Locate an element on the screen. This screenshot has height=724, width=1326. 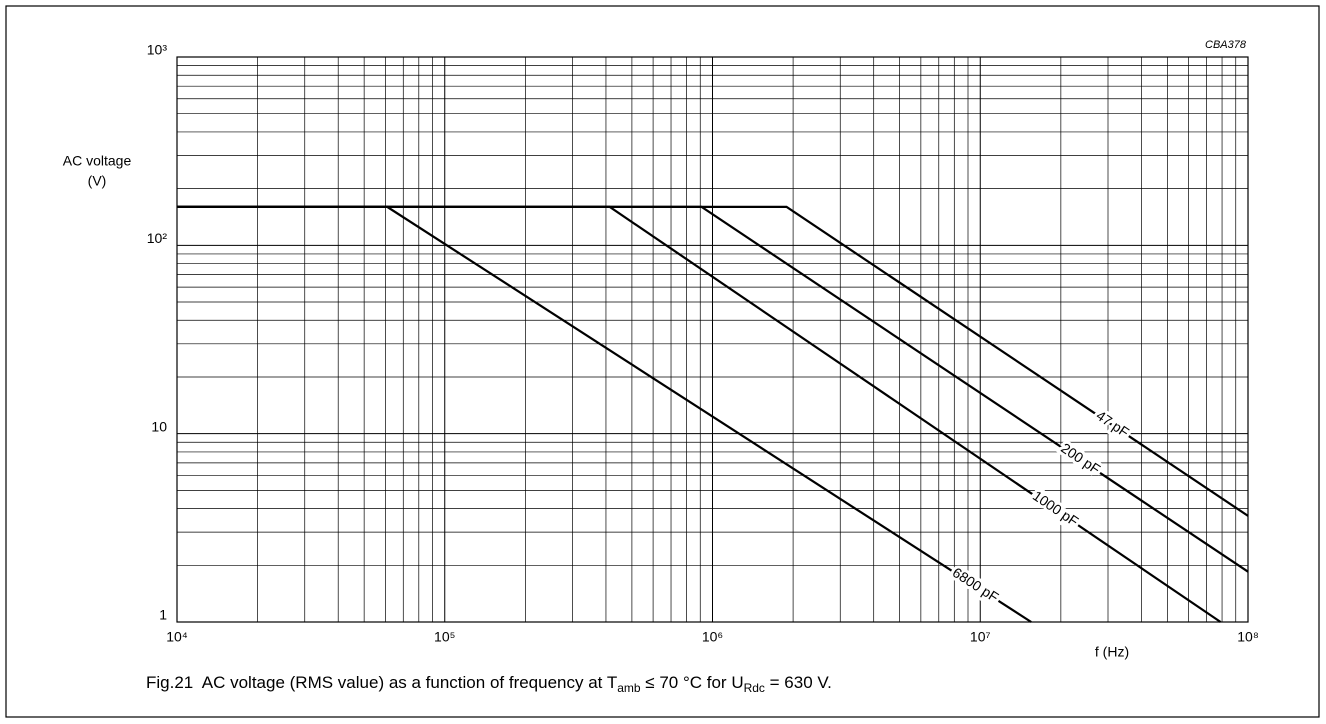
y-tick-label: 10³ is located at coordinates (157, 50).